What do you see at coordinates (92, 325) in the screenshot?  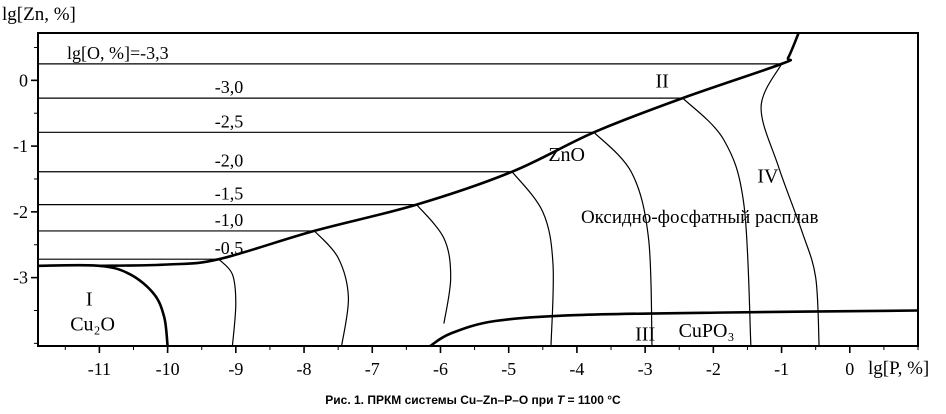 I see `region-label-1: Cu₂O` at bounding box center [92, 325].